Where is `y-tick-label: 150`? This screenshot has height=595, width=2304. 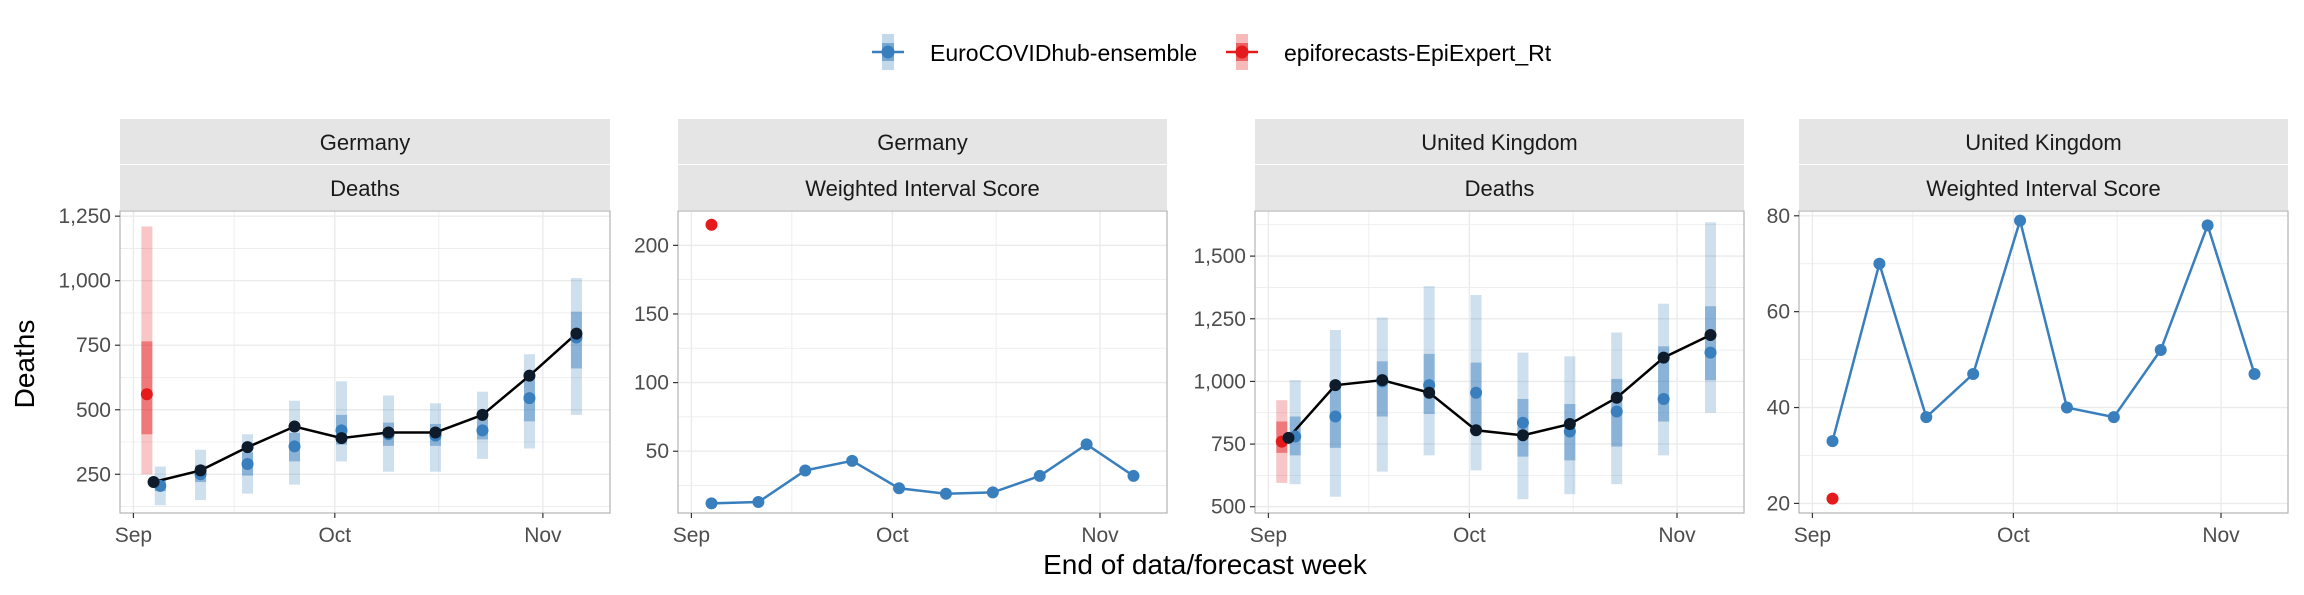
y-tick-label: 150 is located at coordinates (651, 314).